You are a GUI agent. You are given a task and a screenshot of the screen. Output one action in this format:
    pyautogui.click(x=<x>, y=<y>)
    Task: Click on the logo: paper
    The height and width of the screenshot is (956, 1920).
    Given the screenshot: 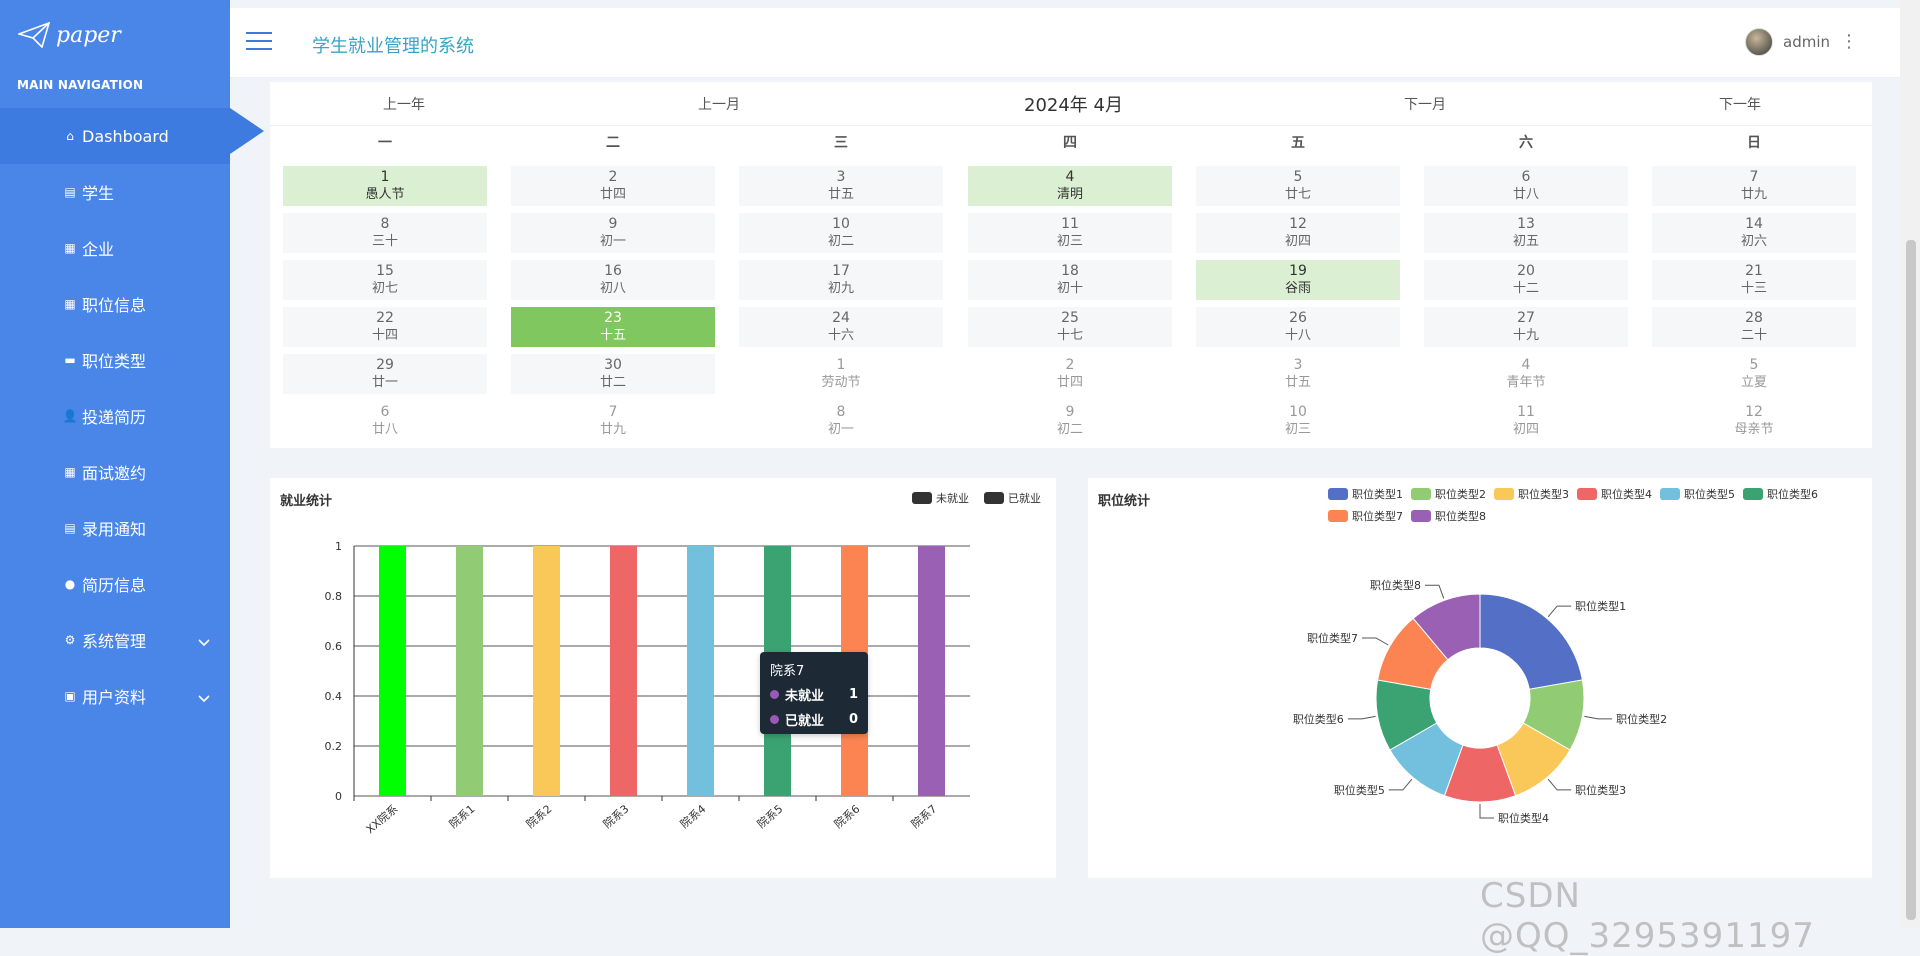 What is the action you would take?
    pyautogui.click(x=69, y=35)
    